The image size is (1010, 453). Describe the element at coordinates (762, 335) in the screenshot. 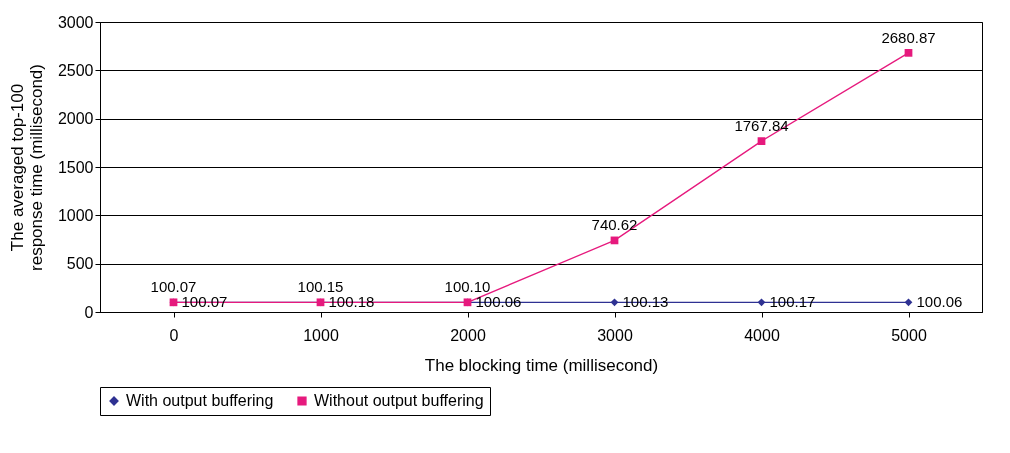

I see `x-tick-label: 4000` at that location.